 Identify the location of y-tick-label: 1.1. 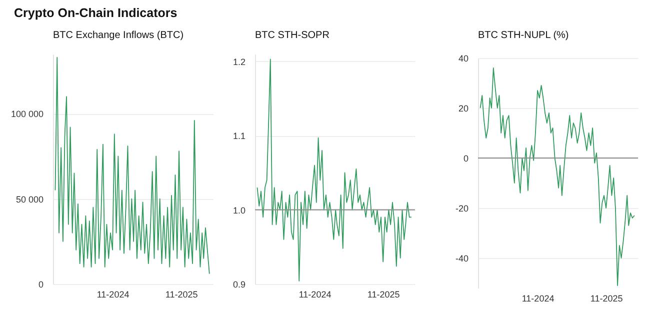
(239, 136).